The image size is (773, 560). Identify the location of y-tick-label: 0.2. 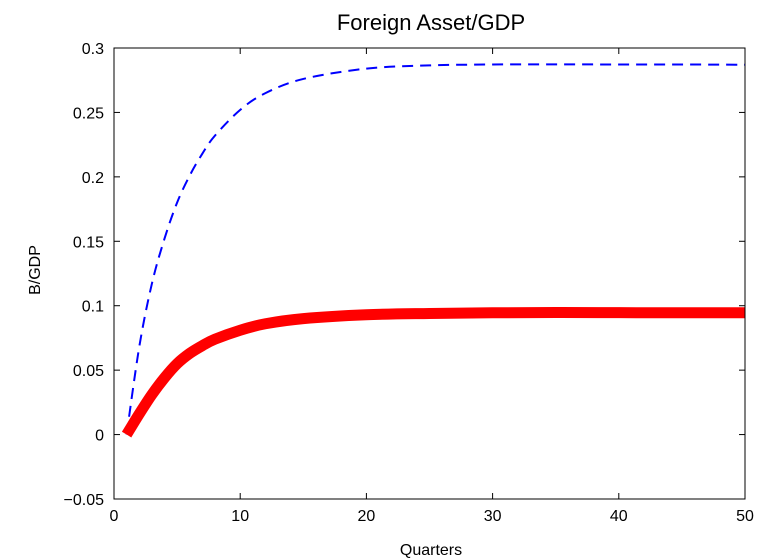
(93, 178).